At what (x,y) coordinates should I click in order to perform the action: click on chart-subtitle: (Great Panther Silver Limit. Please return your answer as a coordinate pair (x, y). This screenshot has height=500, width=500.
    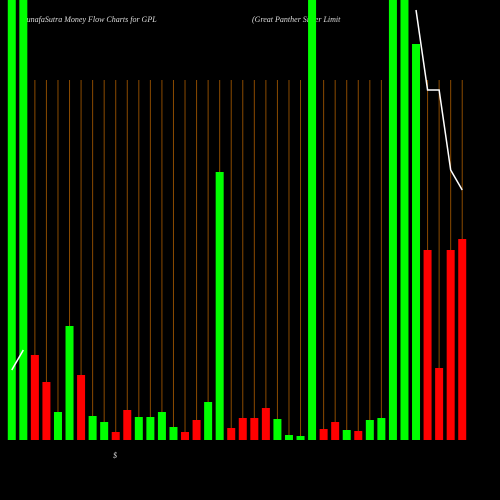
    Looking at the image, I should click on (296, 19).